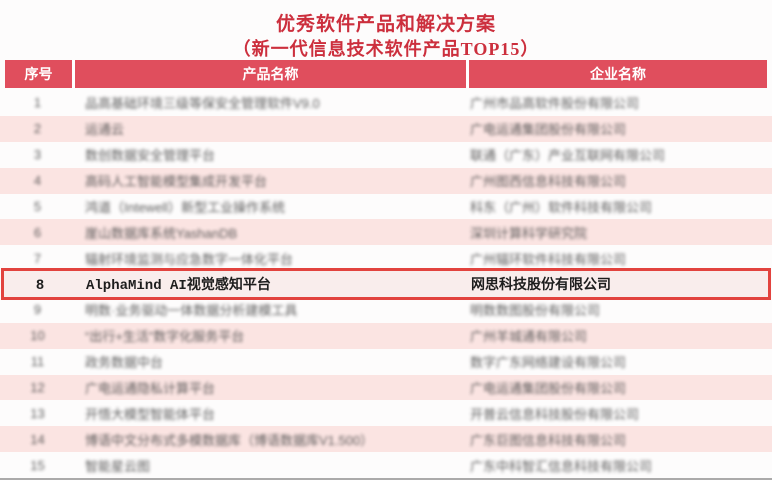 This screenshot has width=772, height=480. What do you see at coordinates (568, 156) in the screenshot?
I see `row-company-name: 联通（广东）产业互联网有限公司` at bounding box center [568, 156].